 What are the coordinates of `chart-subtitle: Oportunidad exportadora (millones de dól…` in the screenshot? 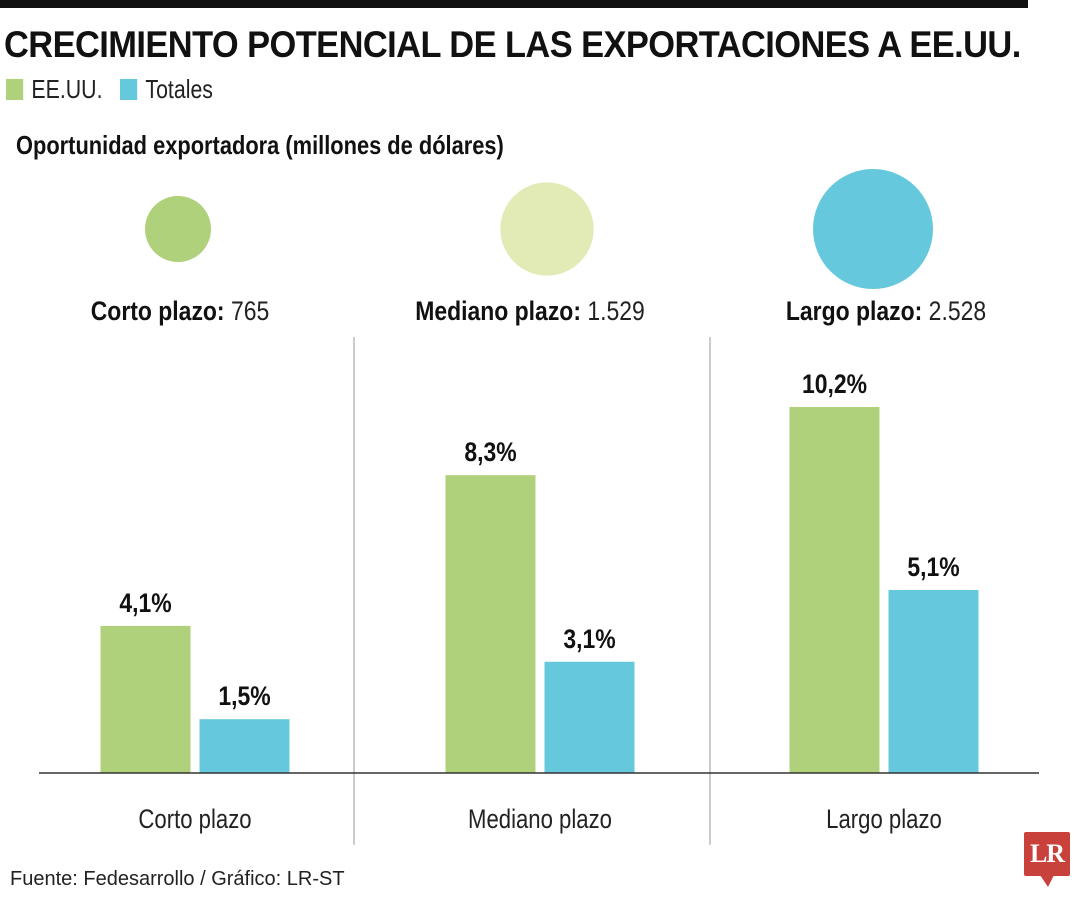 It's located at (260, 145).